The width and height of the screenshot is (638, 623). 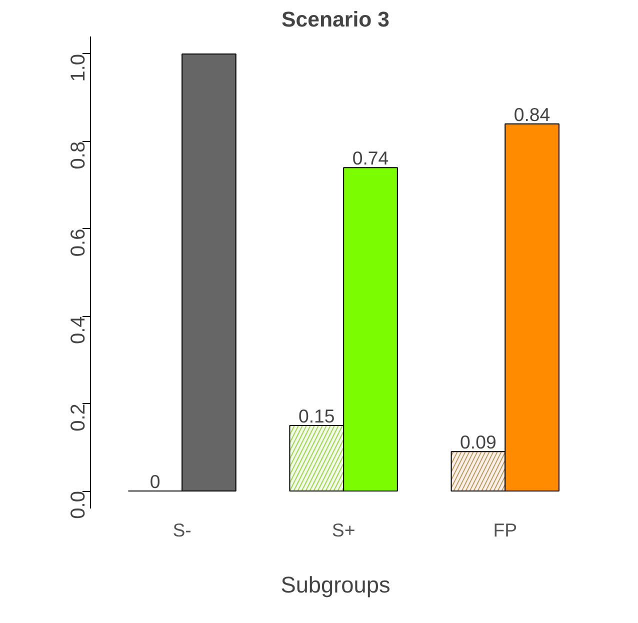 I want to click on x-tick-label: S-, so click(x=182, y=530).